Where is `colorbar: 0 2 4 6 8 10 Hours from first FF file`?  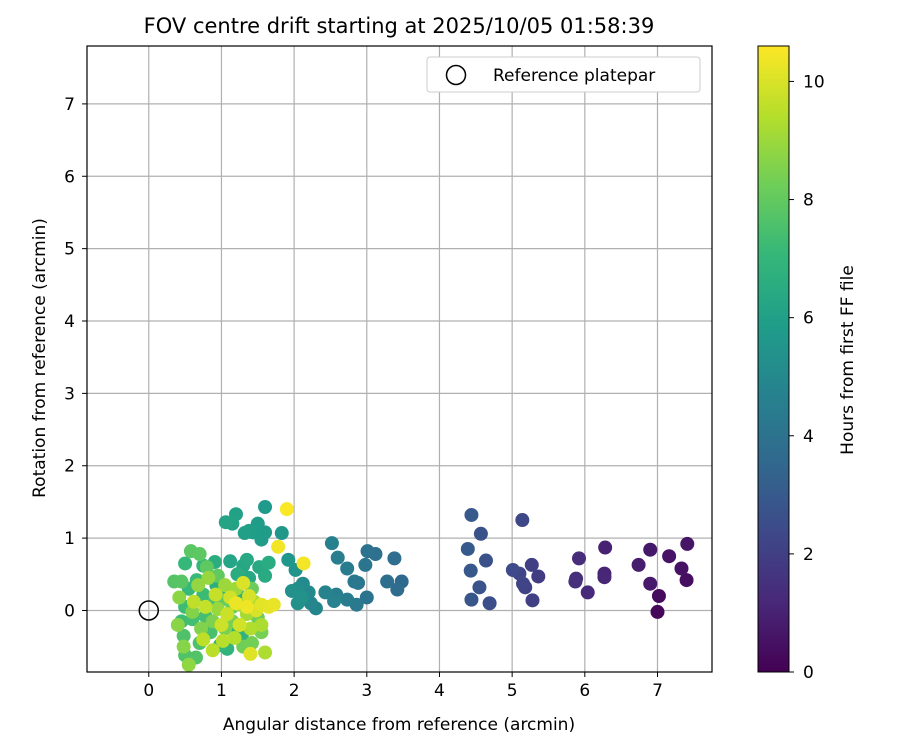 colorbar: 0 2 4 6 8 10 Hours from first FF file is located at coordinates (807, 364).